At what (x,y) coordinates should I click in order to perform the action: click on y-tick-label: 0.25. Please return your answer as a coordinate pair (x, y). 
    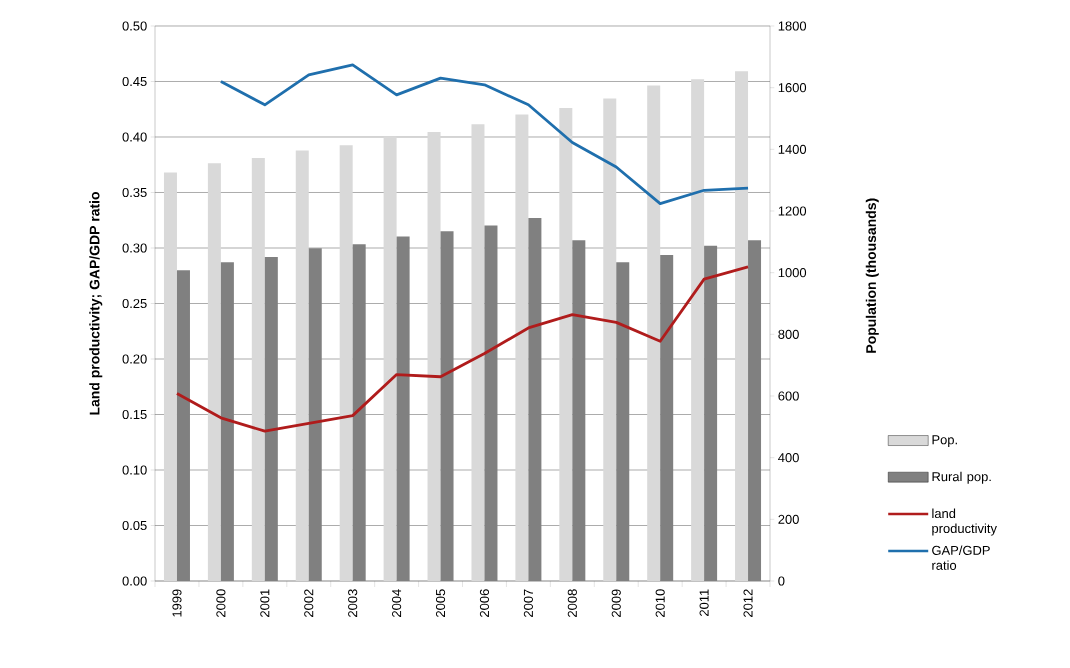
    Looking at the image, I should click on (134, 303).